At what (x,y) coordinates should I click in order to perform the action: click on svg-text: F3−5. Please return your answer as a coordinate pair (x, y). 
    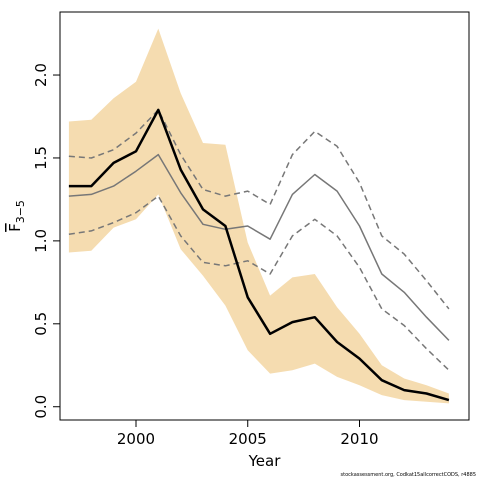
    Looking at the image, I should click on (16, 216).